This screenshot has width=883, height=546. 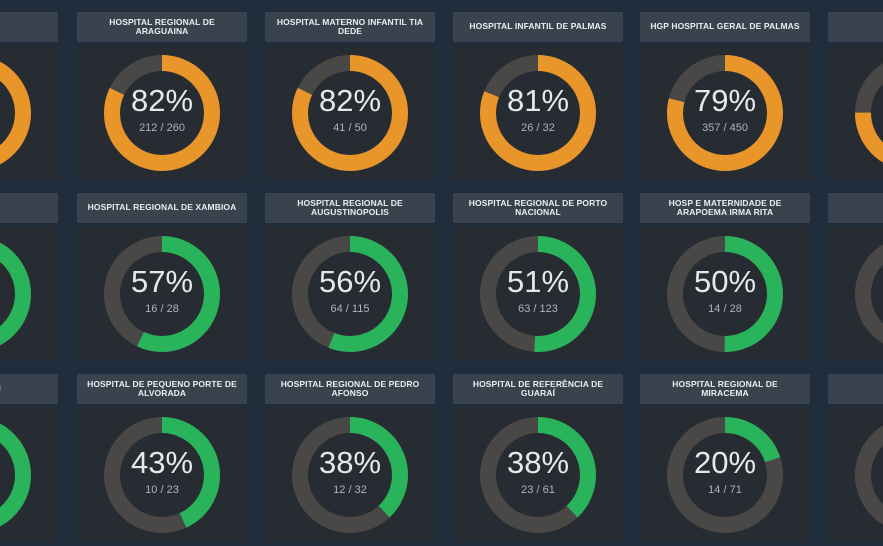 I want to click on hospital-name: HOSPITAL REGIONAL DE PORTO NACIONAL, so click(x=538, y=207).